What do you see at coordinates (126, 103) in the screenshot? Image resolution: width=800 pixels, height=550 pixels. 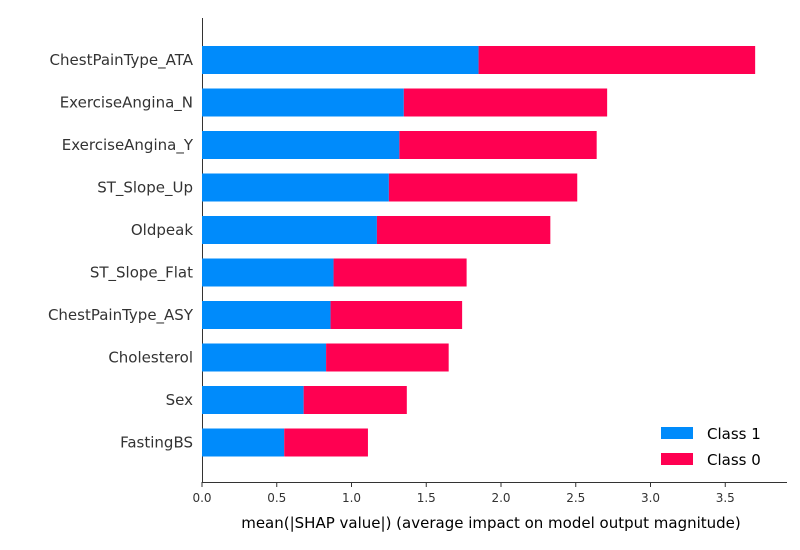 I see `category-label: ExerciseAngina_N` at bounding box center [126, 103].